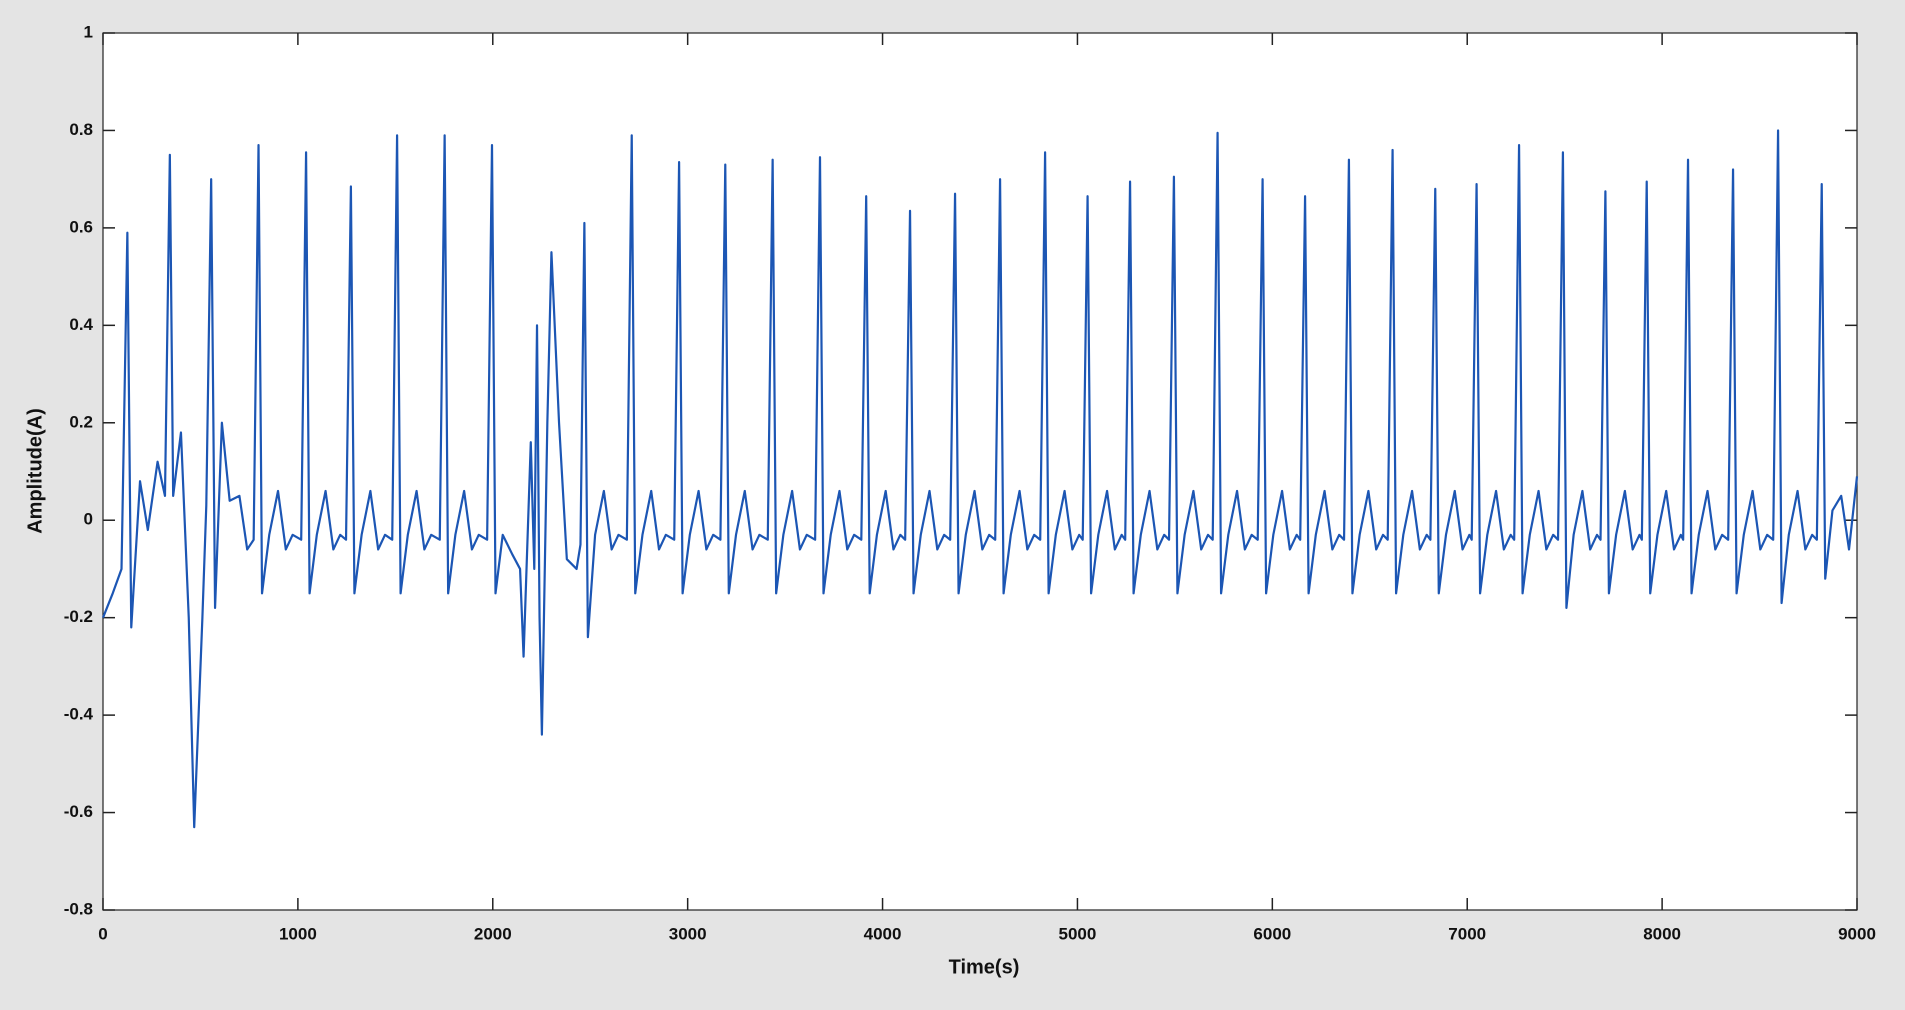 The image size is (1905, 1010). What do you see at coordinates (78, 811) in the screenshot?
I see `y-tick-label: -0.6` at bounding box center [78, 811].